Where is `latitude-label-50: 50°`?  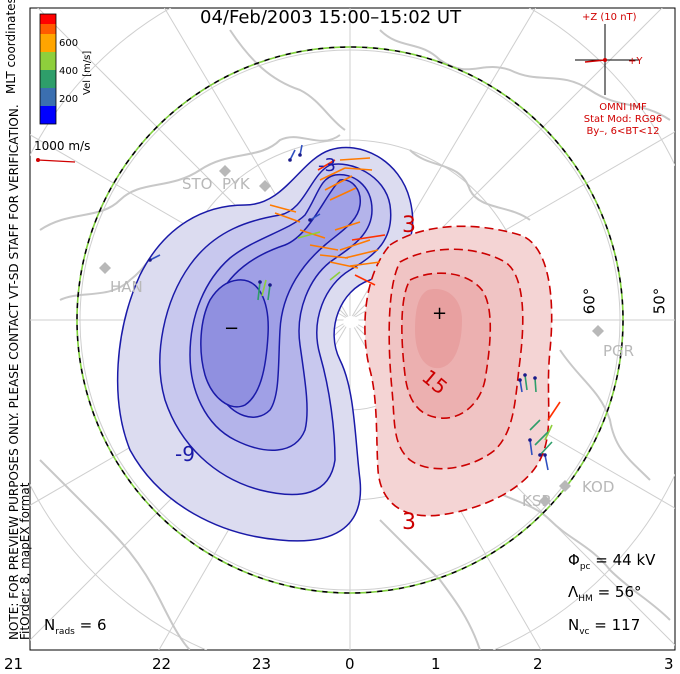 latitude-label-50: 50° is located at coordinates (659, 301).